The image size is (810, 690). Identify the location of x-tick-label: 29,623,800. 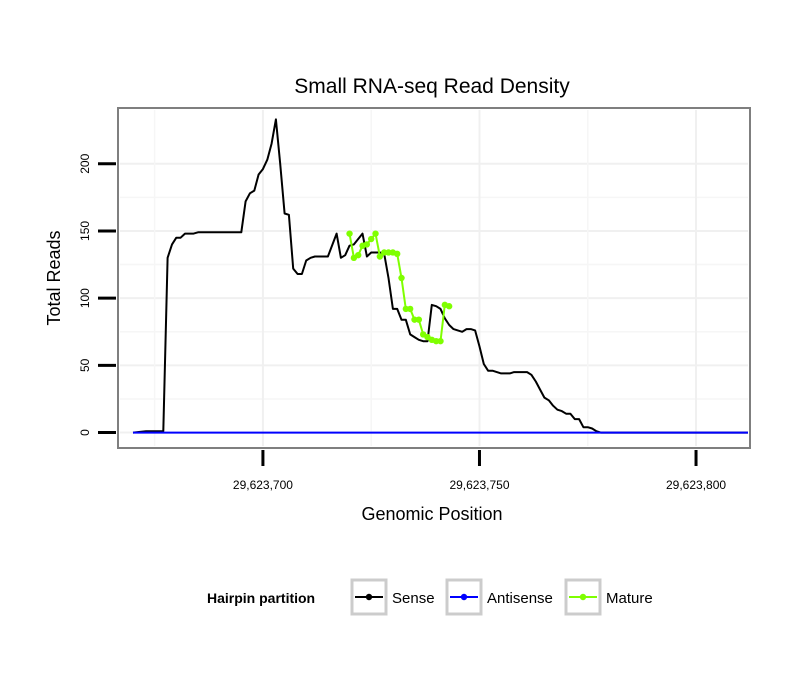
(696, 485).